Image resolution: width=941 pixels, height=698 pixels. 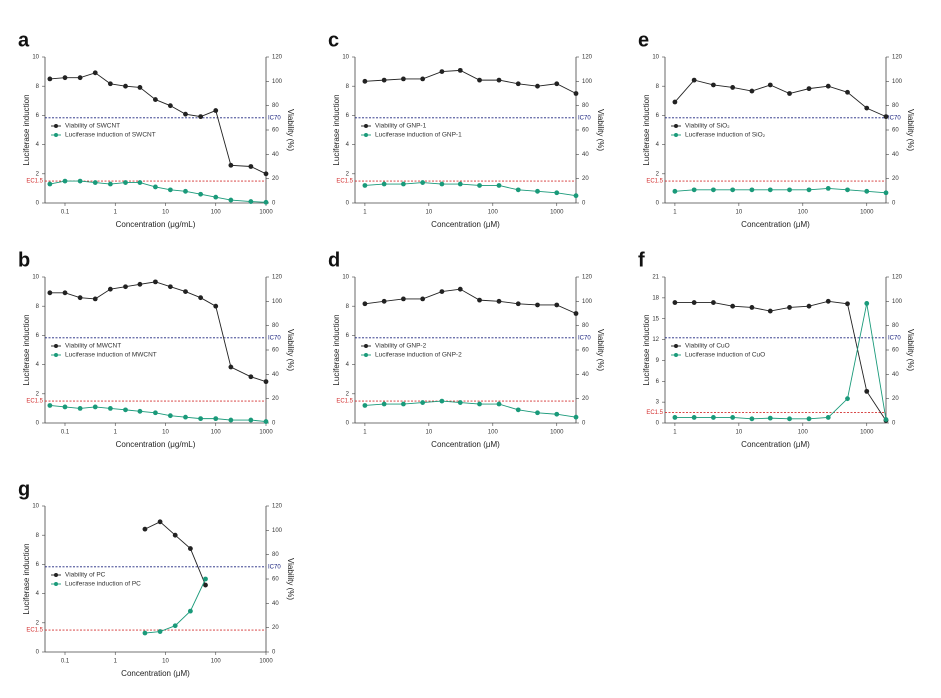 I want to click on x-axis-title: Concentration (μM), so click(x=465, y=224).